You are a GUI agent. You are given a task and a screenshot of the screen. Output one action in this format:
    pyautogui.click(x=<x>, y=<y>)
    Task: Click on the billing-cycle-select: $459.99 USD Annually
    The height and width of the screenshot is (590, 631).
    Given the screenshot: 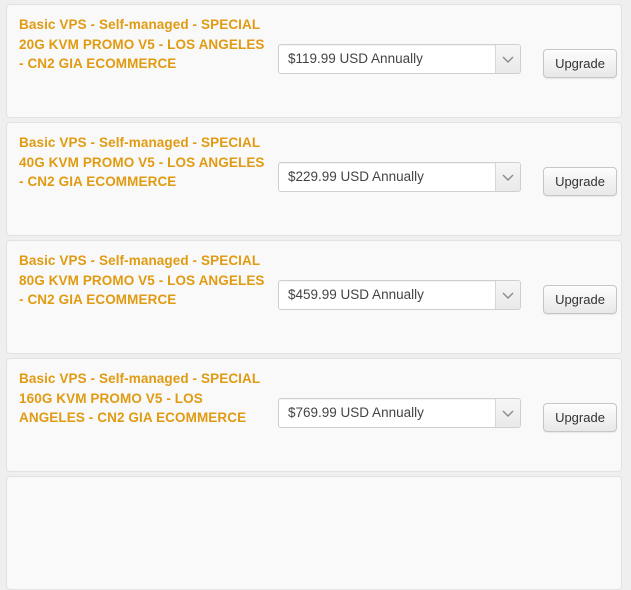 What is the action you would take?
    pyautogui.click(x=399, y=295)
    